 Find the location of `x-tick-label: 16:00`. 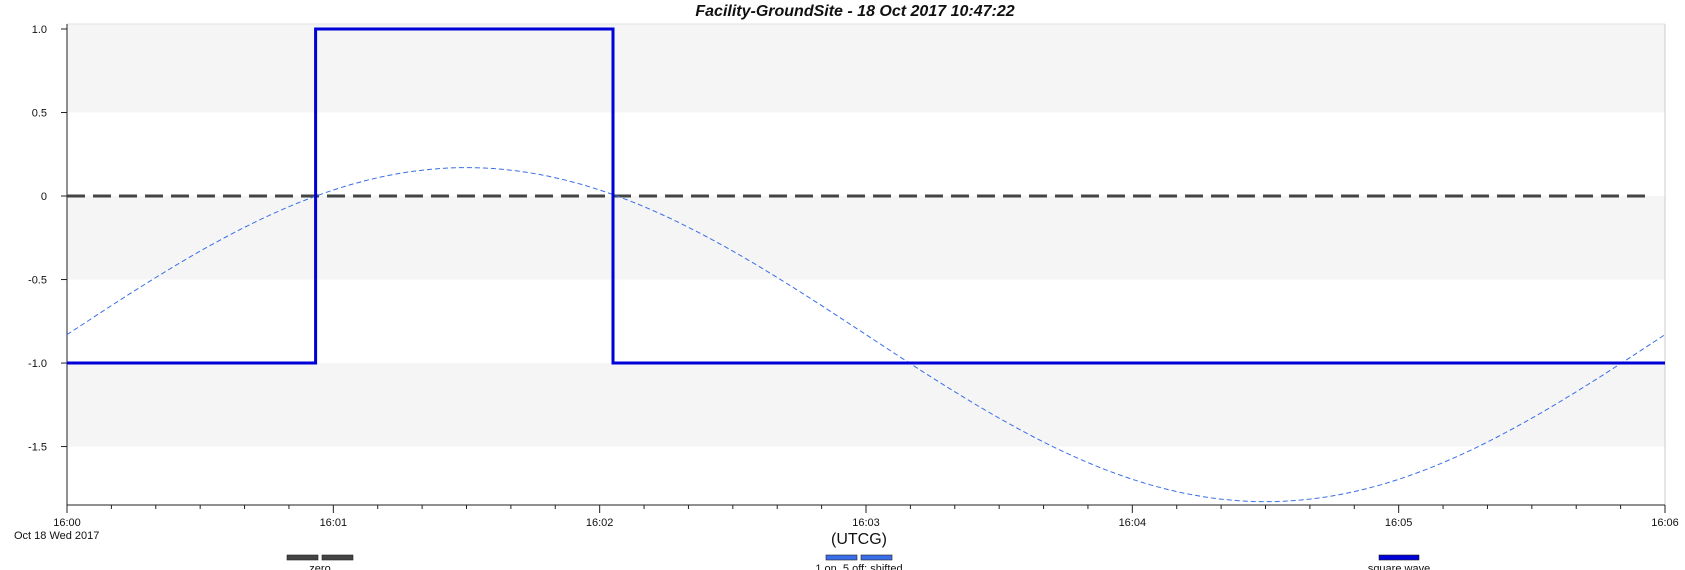

x-tick-label: 16:00 is located at coordinates (67, 523).